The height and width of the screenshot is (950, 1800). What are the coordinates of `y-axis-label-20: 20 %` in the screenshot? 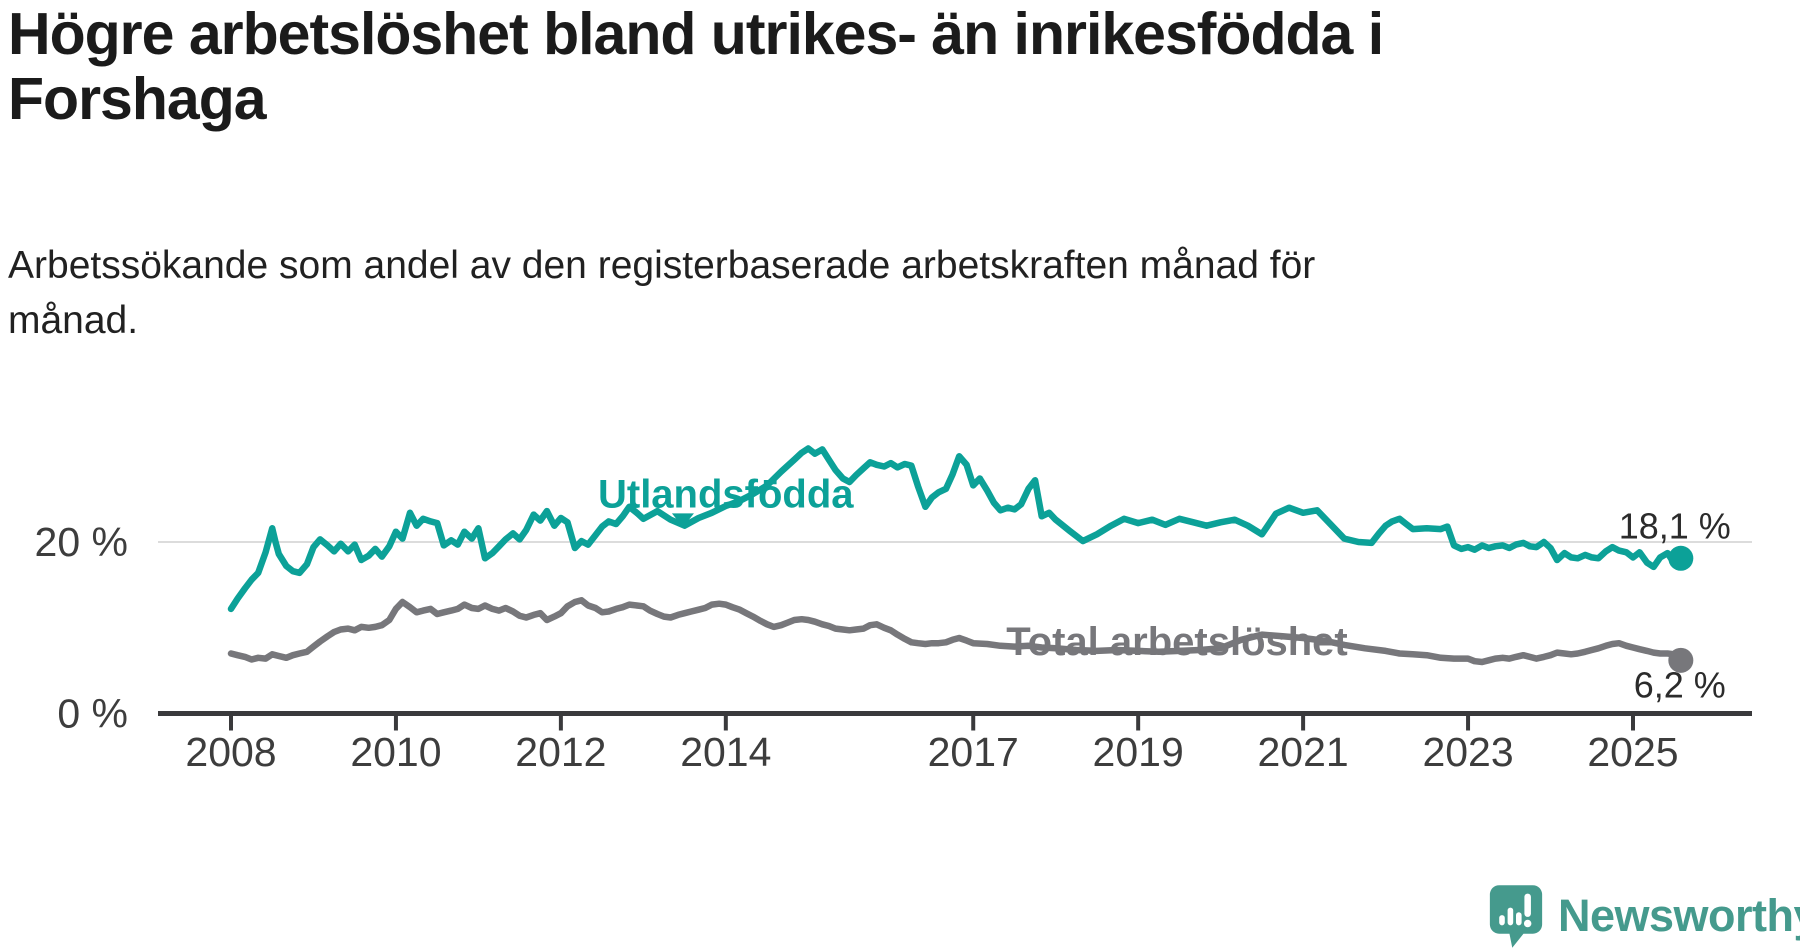 It's located at (81, 542).